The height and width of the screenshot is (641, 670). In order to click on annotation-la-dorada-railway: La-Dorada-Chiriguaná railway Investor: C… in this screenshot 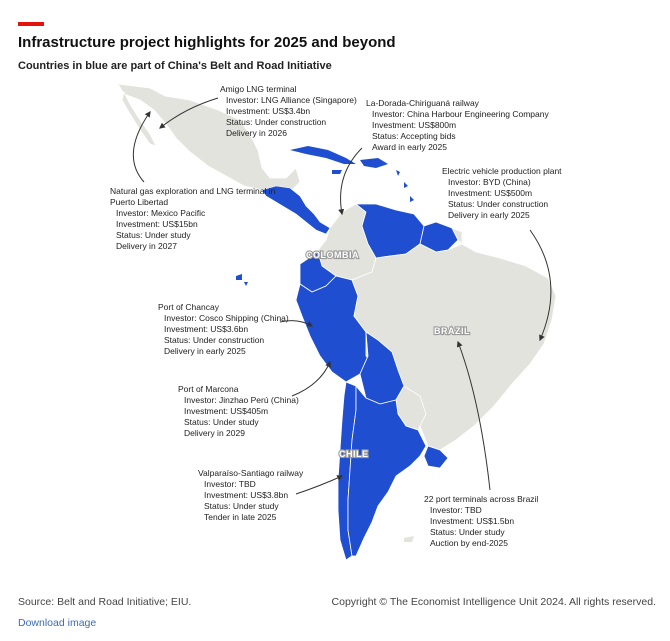, I will do `click(457, 125)`.